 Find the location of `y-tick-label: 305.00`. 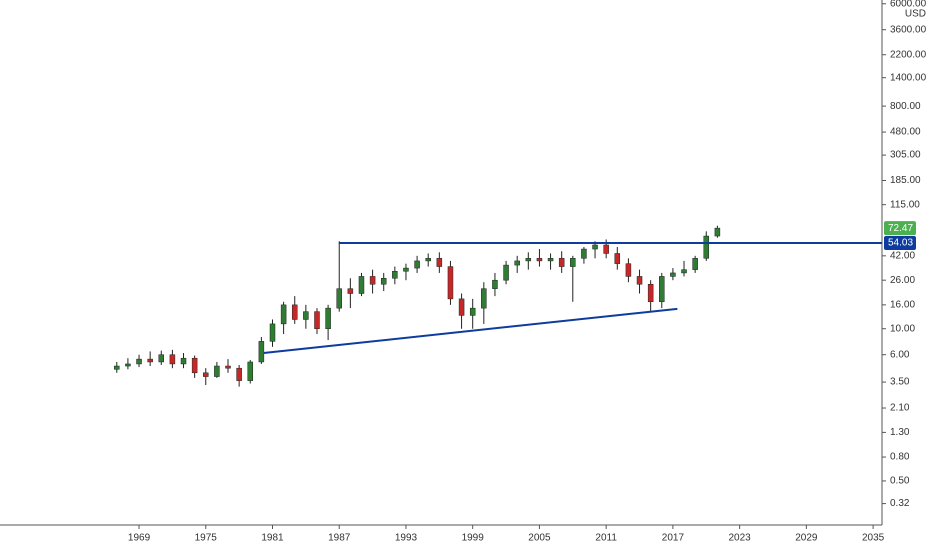

y-tick-label: 305.00 is located at coordinates (905, 155).